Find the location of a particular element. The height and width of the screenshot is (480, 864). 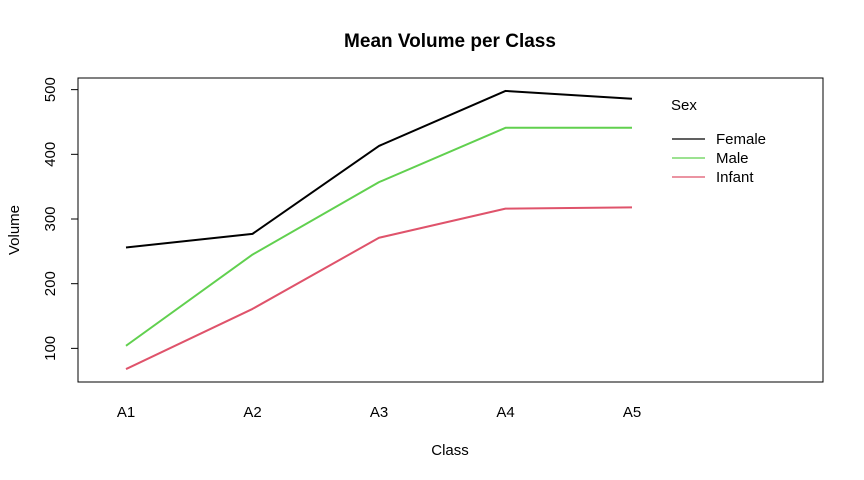

y-tick-label: 200 is located at coordinates (50, 283).